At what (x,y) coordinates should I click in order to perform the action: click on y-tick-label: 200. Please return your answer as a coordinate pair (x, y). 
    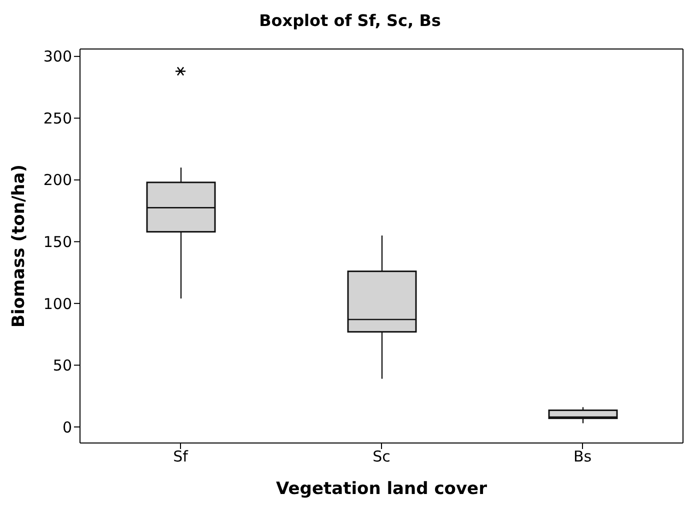
    Looking at the image, I should click on (57, 180).